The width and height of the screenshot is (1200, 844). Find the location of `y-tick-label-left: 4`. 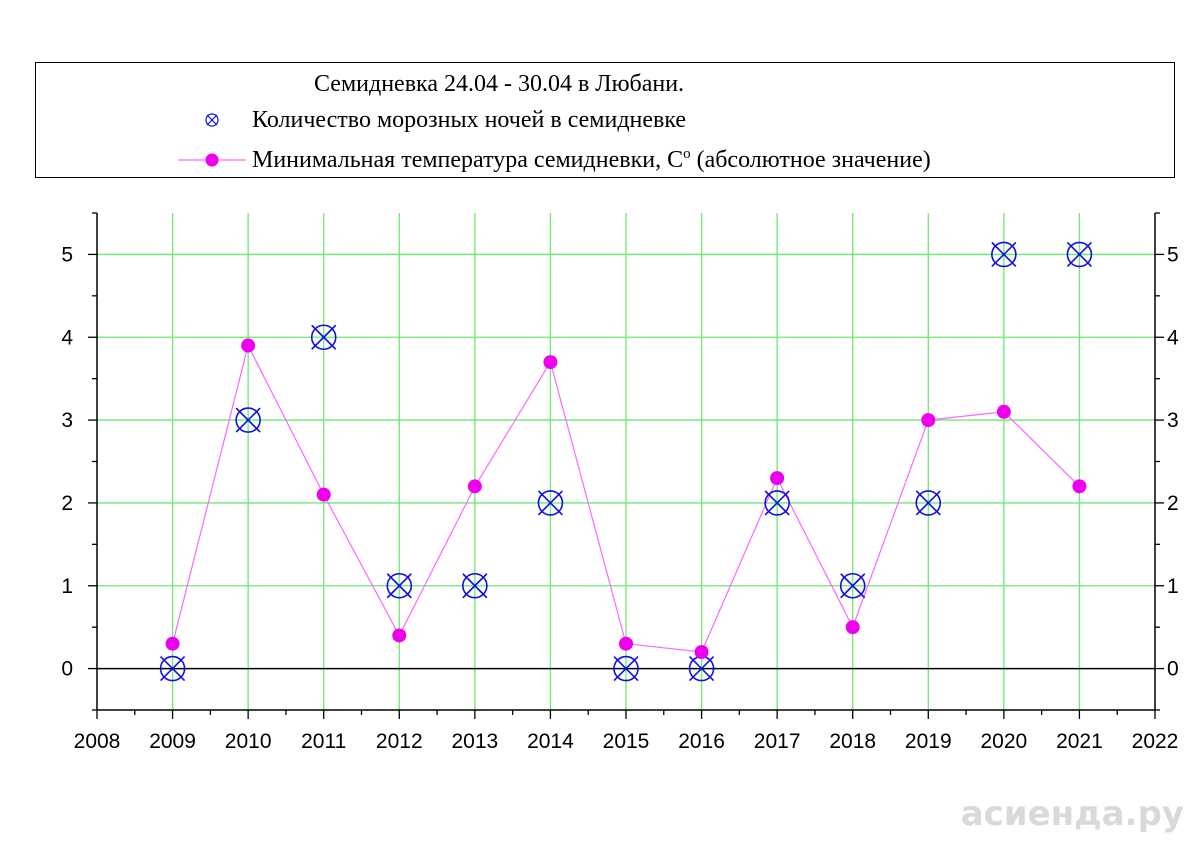

y-tick-label-left: 4 is located at coordinates (67, 337).